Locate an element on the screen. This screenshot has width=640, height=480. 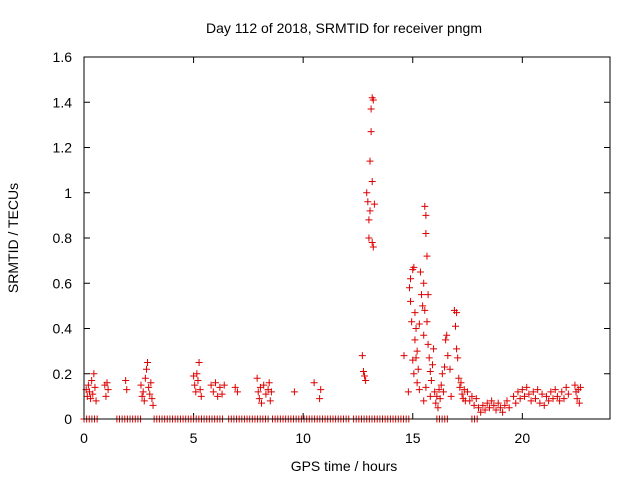
x-tick-label: 10 is located at coordinates (303, 438).